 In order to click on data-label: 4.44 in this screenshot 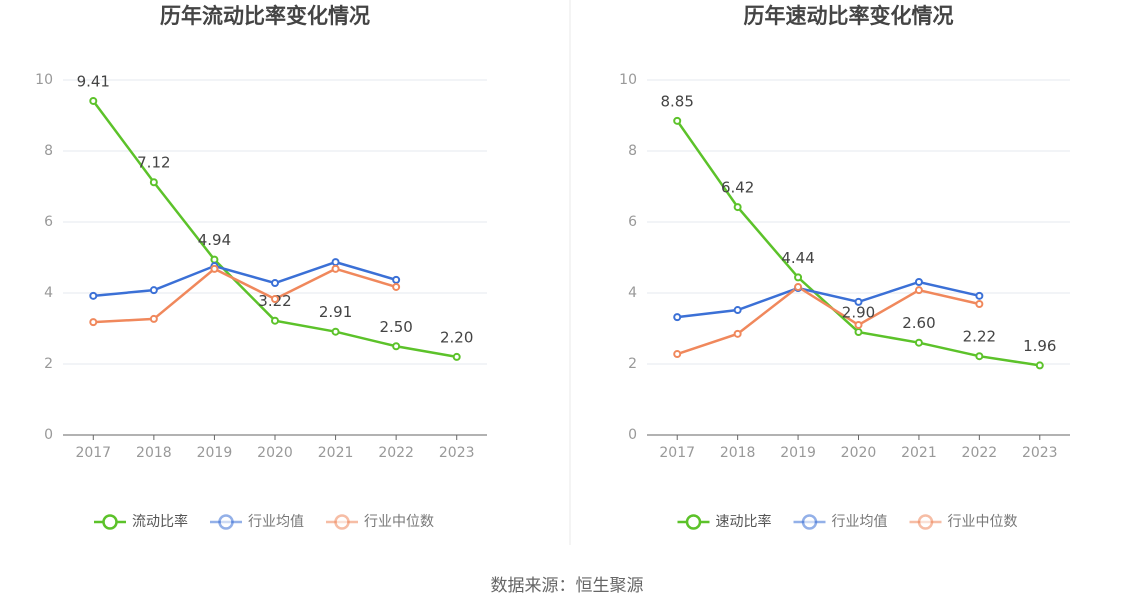, I will do `click(797, 258)`.